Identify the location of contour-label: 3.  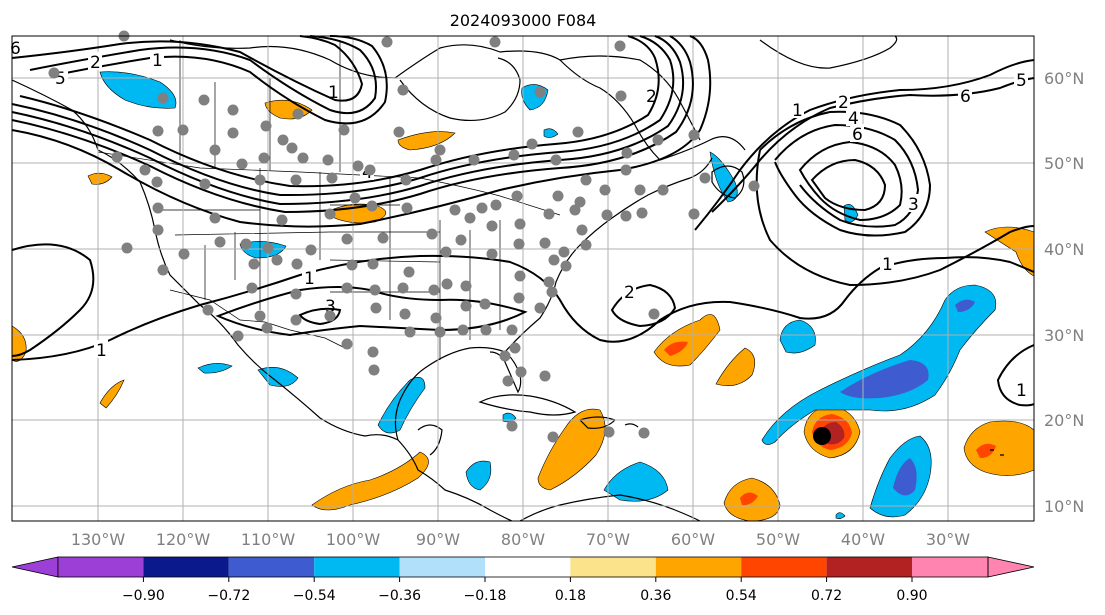
(913, 205).